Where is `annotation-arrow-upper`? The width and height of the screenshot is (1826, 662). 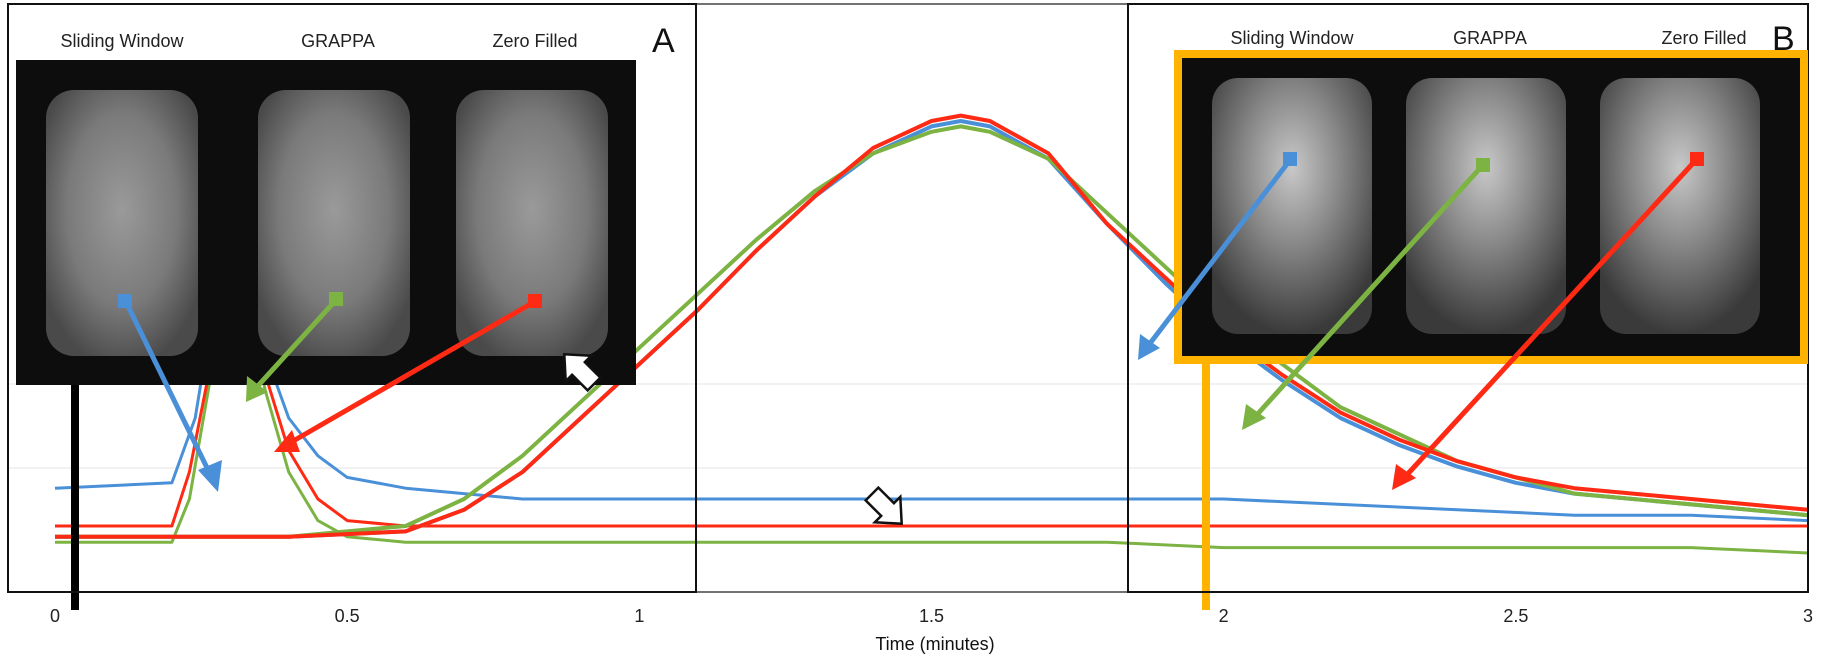 annotation-arrow-upper is located at coordinates (582, 372).